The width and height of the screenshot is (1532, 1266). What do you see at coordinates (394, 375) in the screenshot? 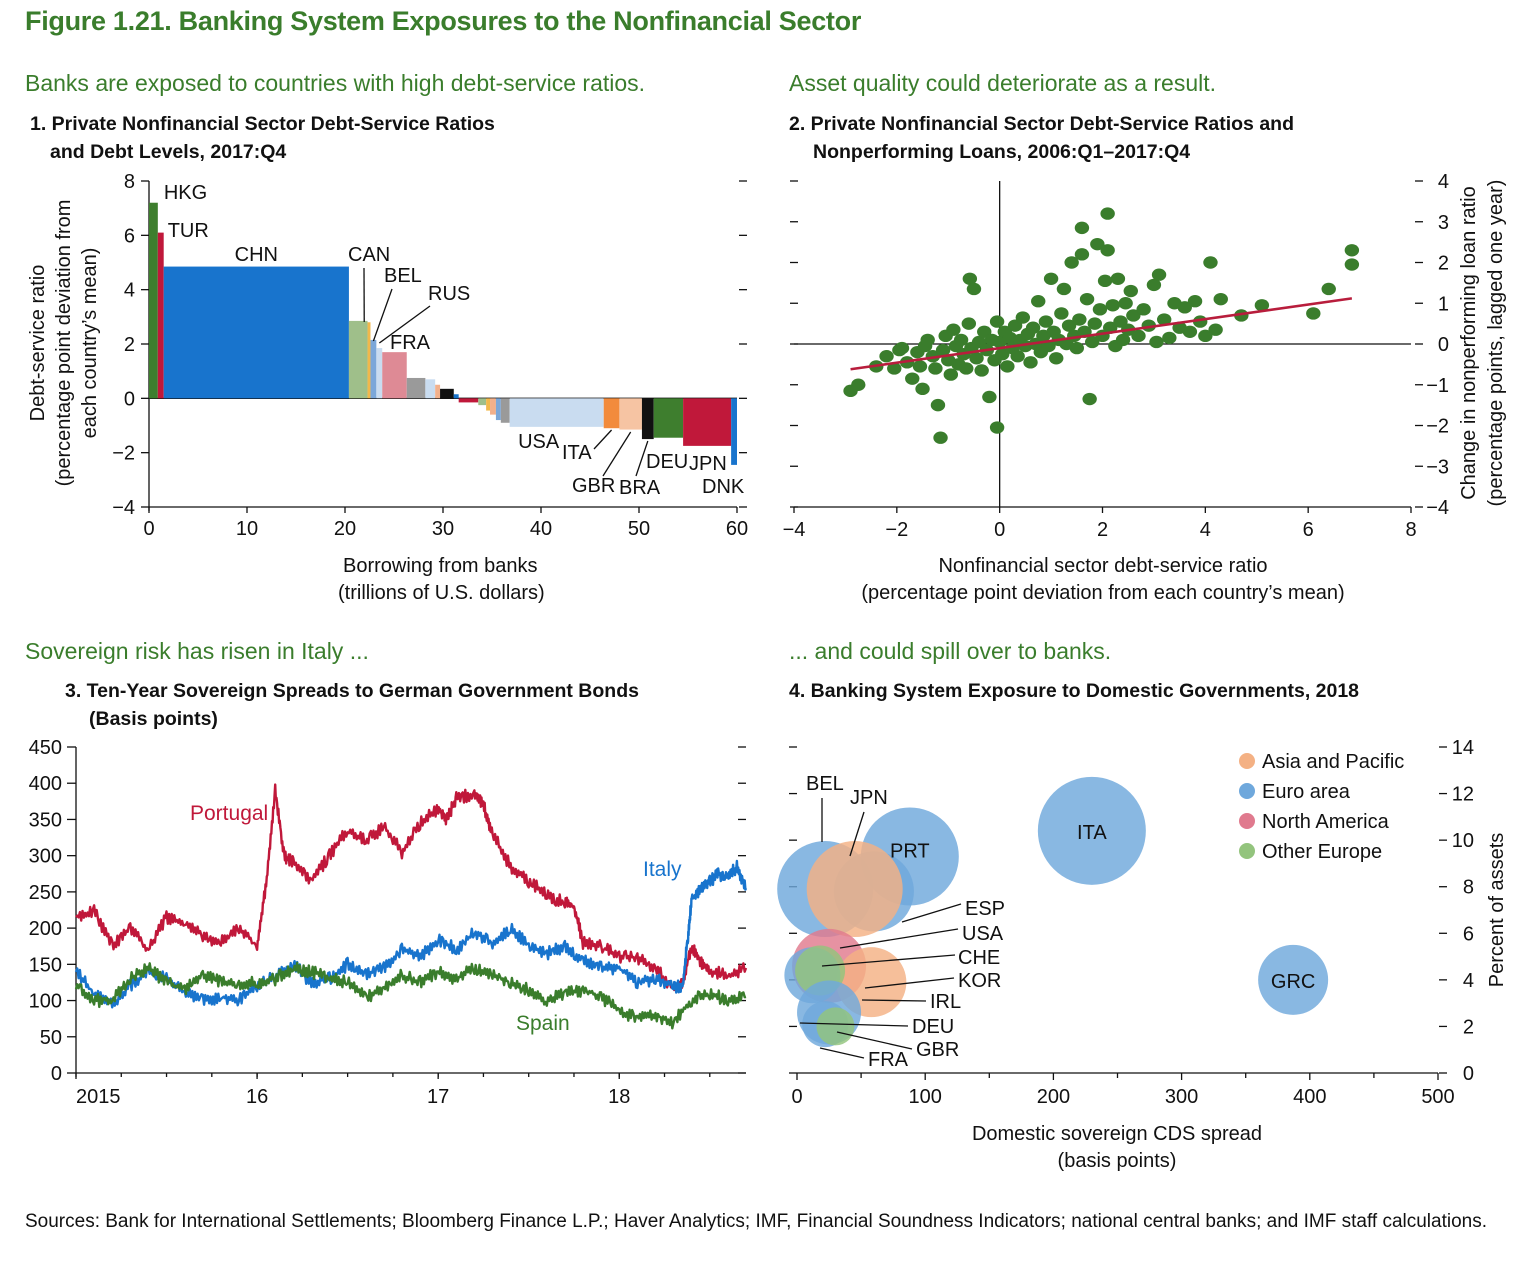
I see `p1-bar-fra` at bounding box center [394, 375].